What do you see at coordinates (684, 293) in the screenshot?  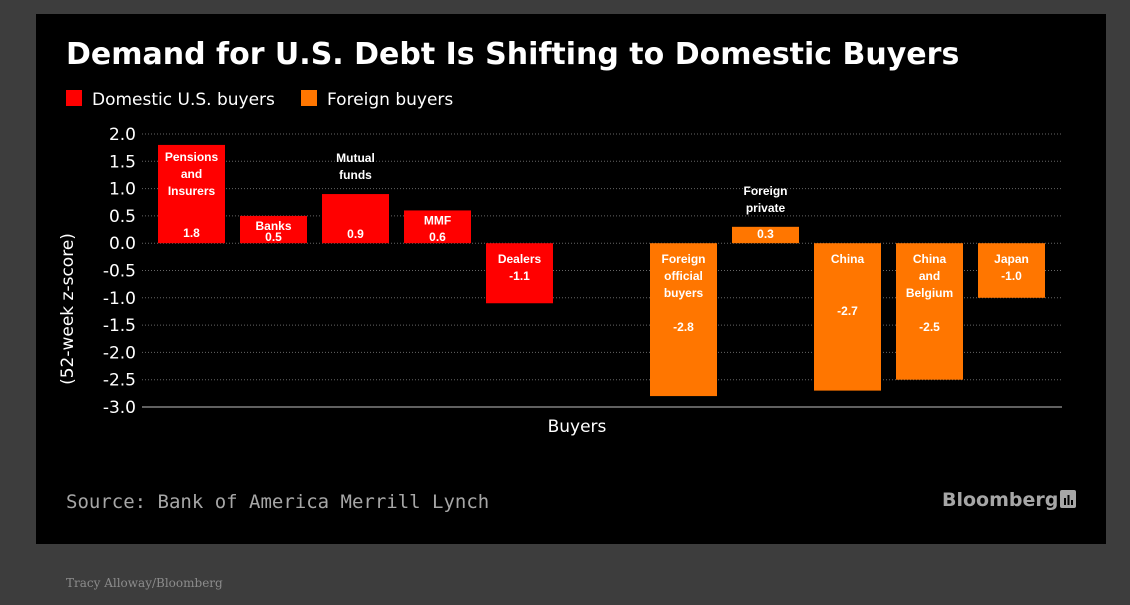 I see `bar-category-label: buyers` at bounding box center [684, 293].